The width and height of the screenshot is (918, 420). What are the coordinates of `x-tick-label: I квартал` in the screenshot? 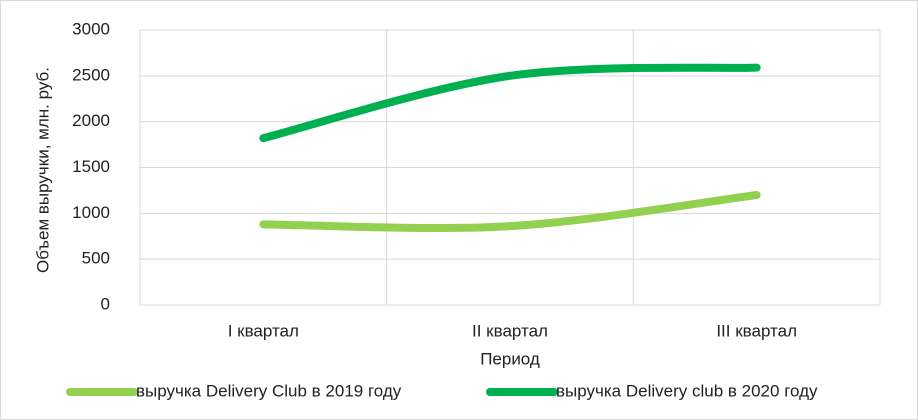 It's located at (263, 330).